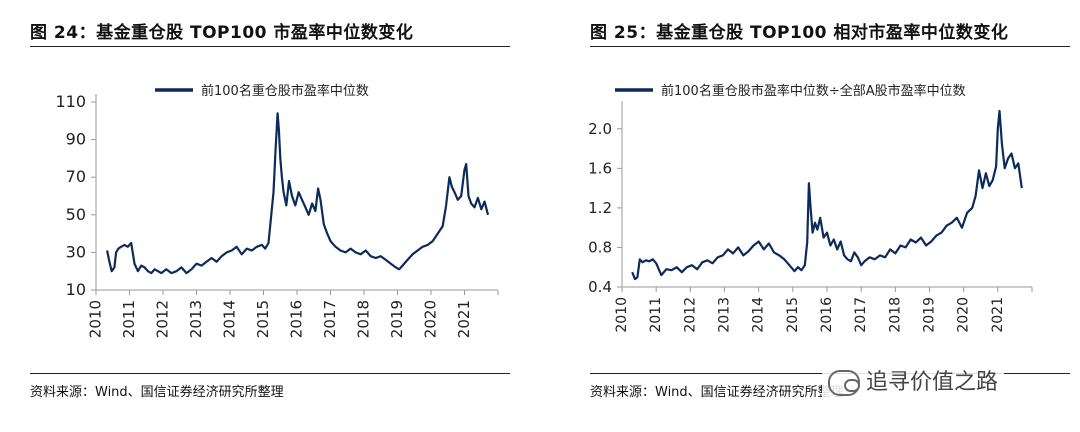 The height and width of the screenshot is (432, 1080). What do you see at coordinates (76, 176) in the screenshot?
I see `y-tick-label: 70` at bounding box center [76, 176].